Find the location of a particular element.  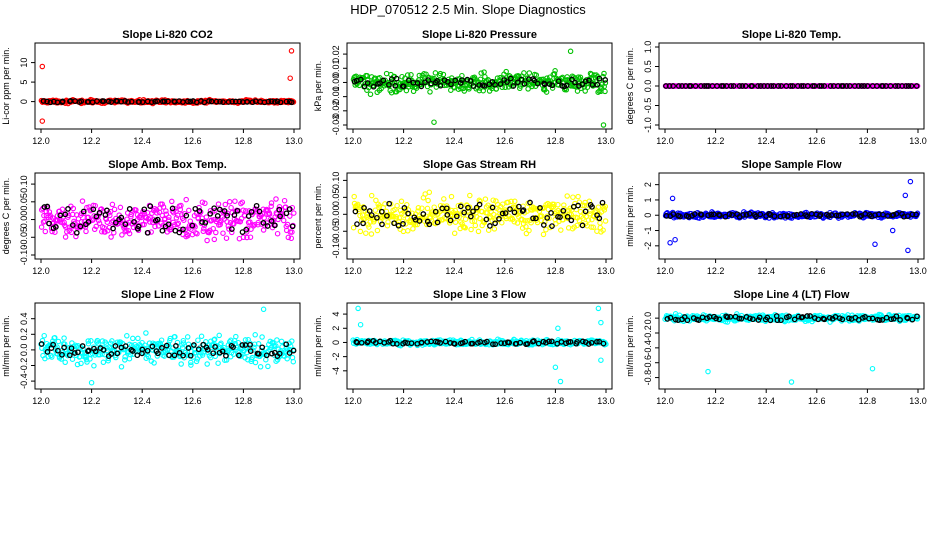

y-tick-label: 2 is located at coordinates (336, 328).